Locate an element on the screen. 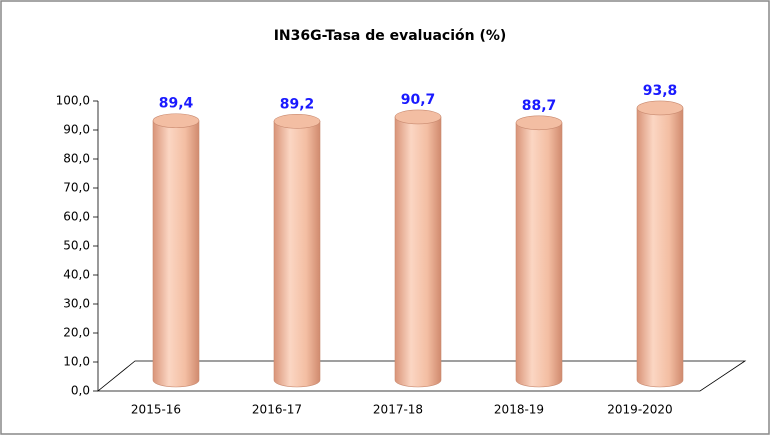 This screenshot has width=771, height=436. y-tick-label: 10,0 is located at coordinates (76, 362).